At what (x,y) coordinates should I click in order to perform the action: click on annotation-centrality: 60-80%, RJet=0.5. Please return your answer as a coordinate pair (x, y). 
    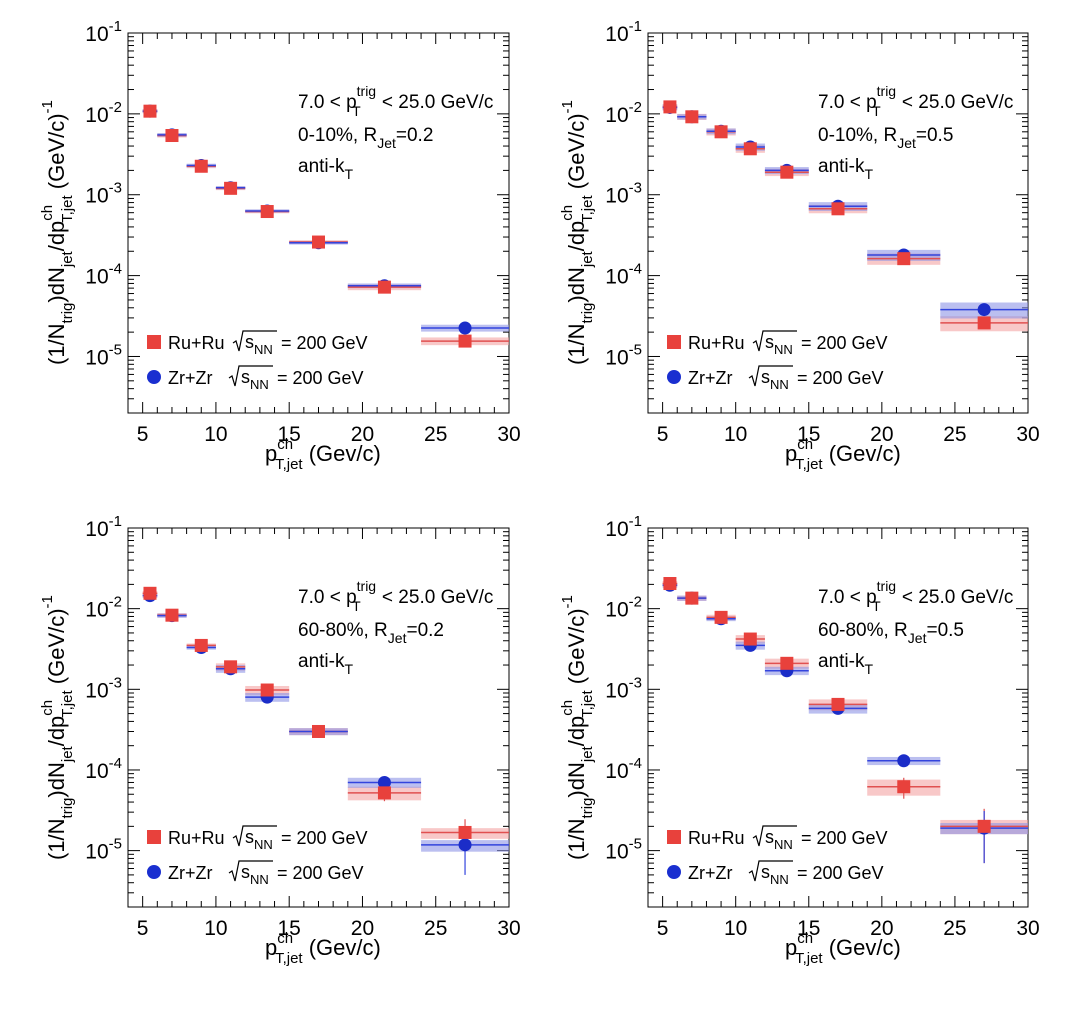
    Looking at the image, I should click on (891, 633).